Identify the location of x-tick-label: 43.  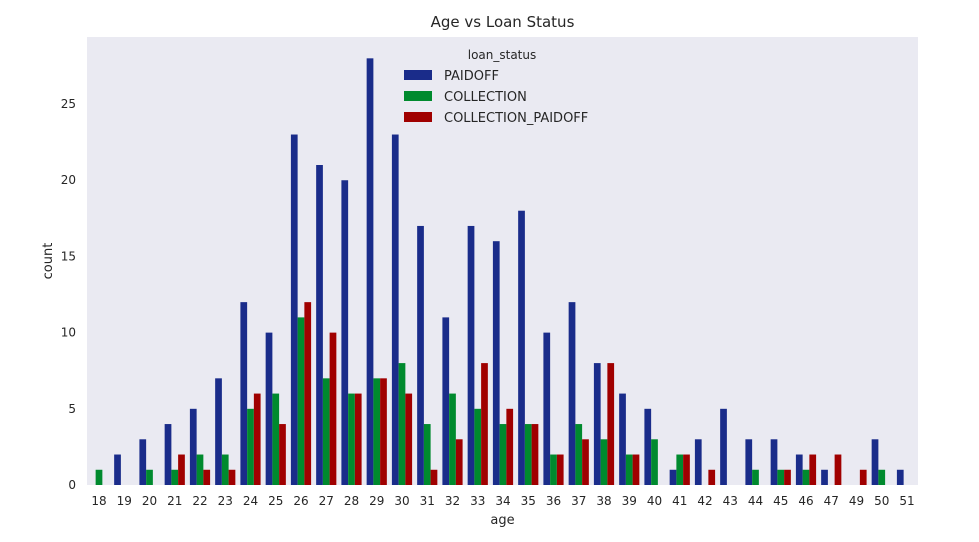
(730, 501).